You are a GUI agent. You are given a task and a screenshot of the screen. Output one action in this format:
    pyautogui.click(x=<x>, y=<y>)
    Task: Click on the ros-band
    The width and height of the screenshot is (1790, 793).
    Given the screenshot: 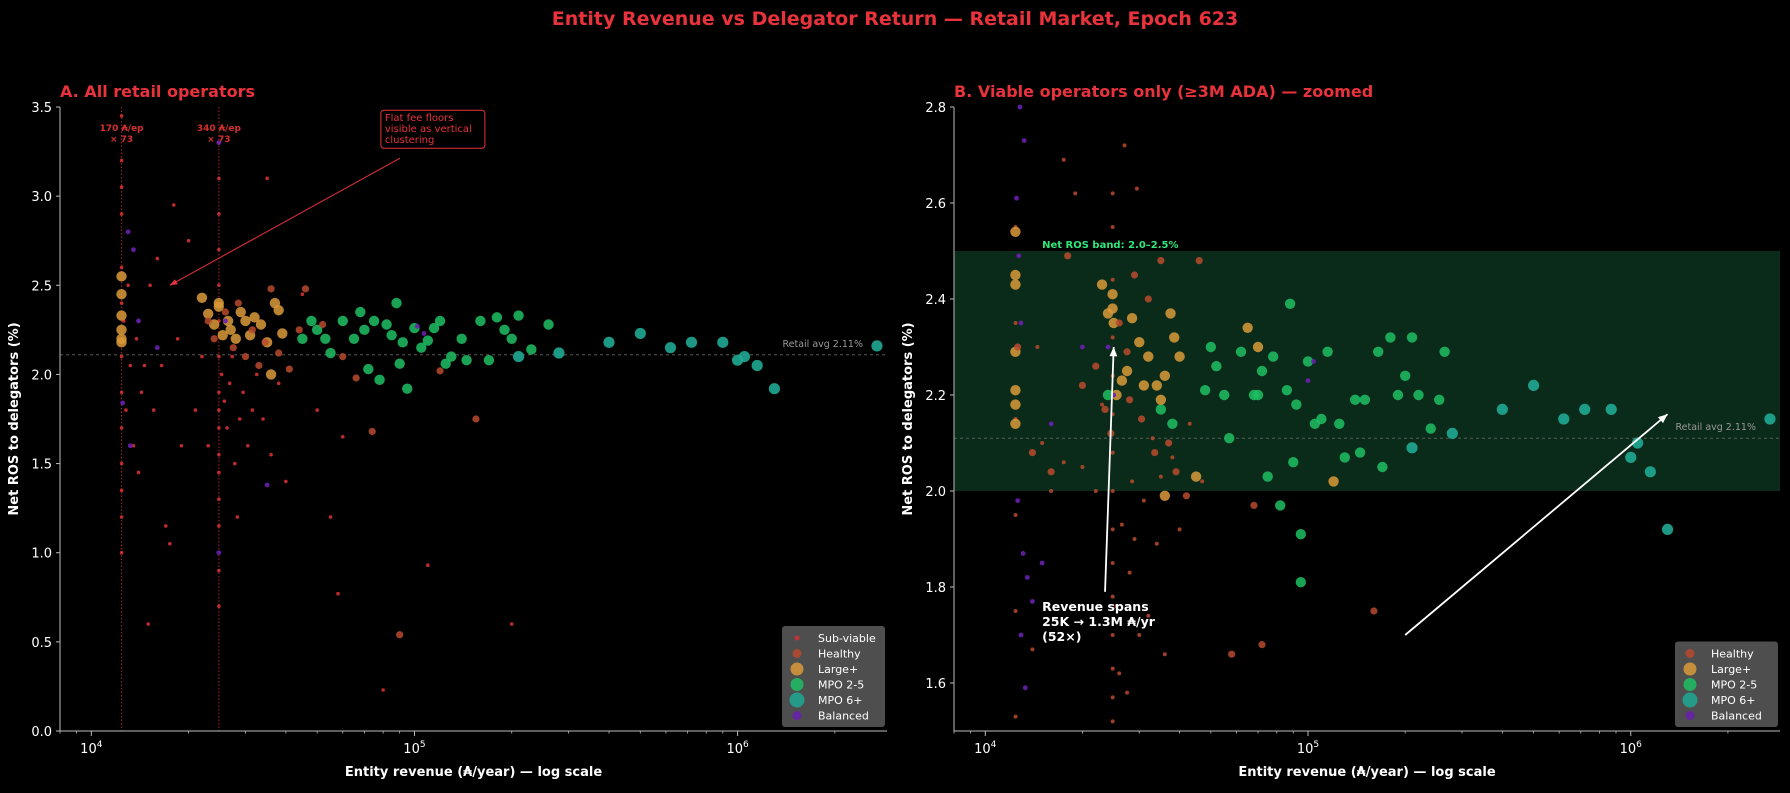 What is the action you would take?
    pyautogui.click(x=1367, y=371)
    